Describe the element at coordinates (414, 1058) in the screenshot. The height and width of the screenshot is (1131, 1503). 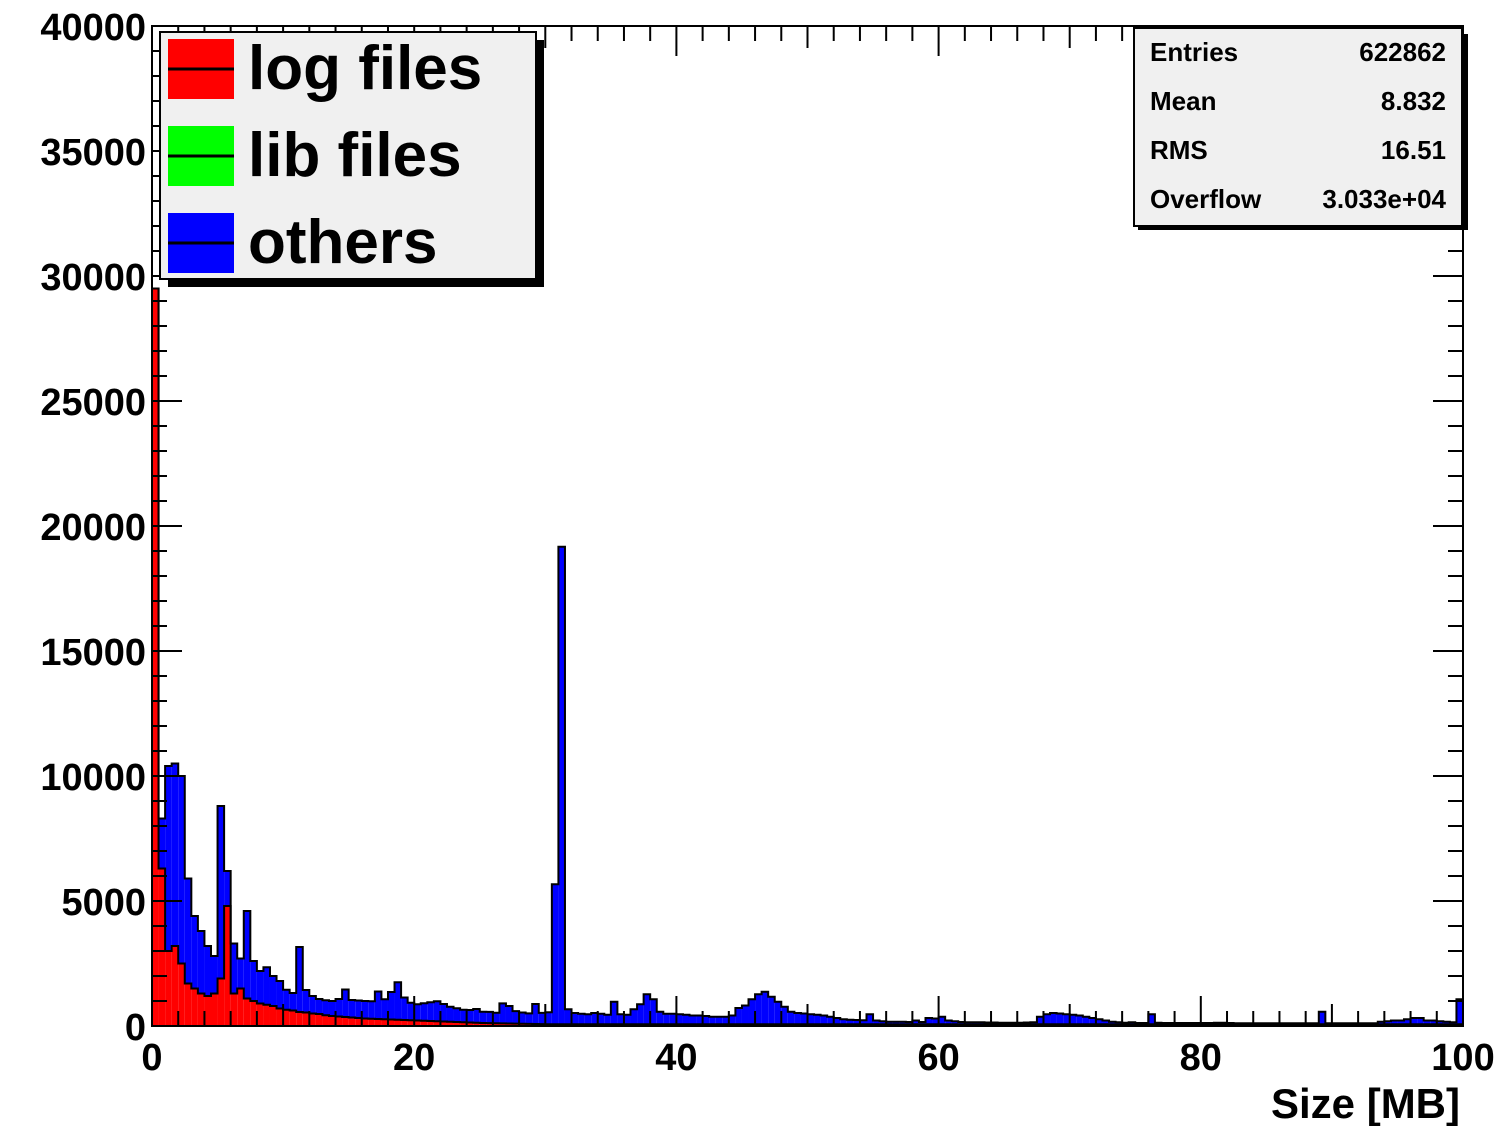
I see `x-tick-label: 20` at that location.